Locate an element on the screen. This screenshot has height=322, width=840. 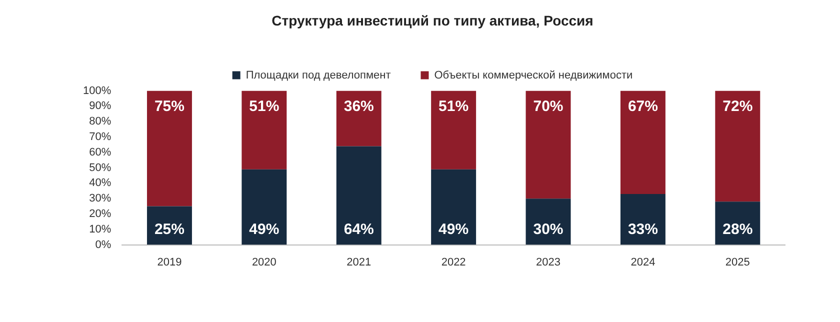
y-tick-label: 30% is located at coordinates (100, 198).